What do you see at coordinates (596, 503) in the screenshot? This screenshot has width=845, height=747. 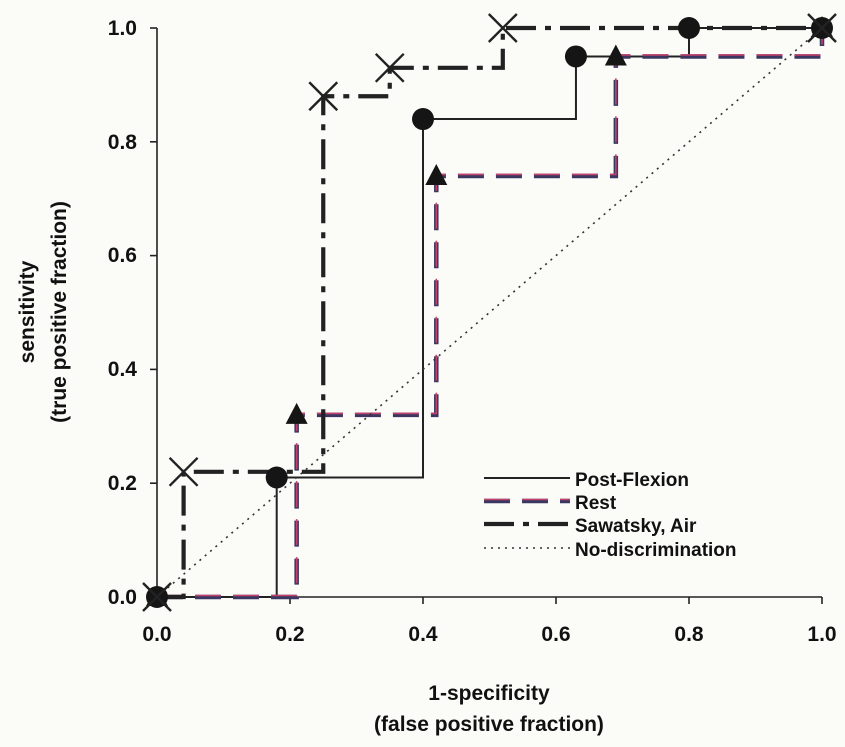 I see `legend-label-rest: Rest` at bounding box center [596, 503].